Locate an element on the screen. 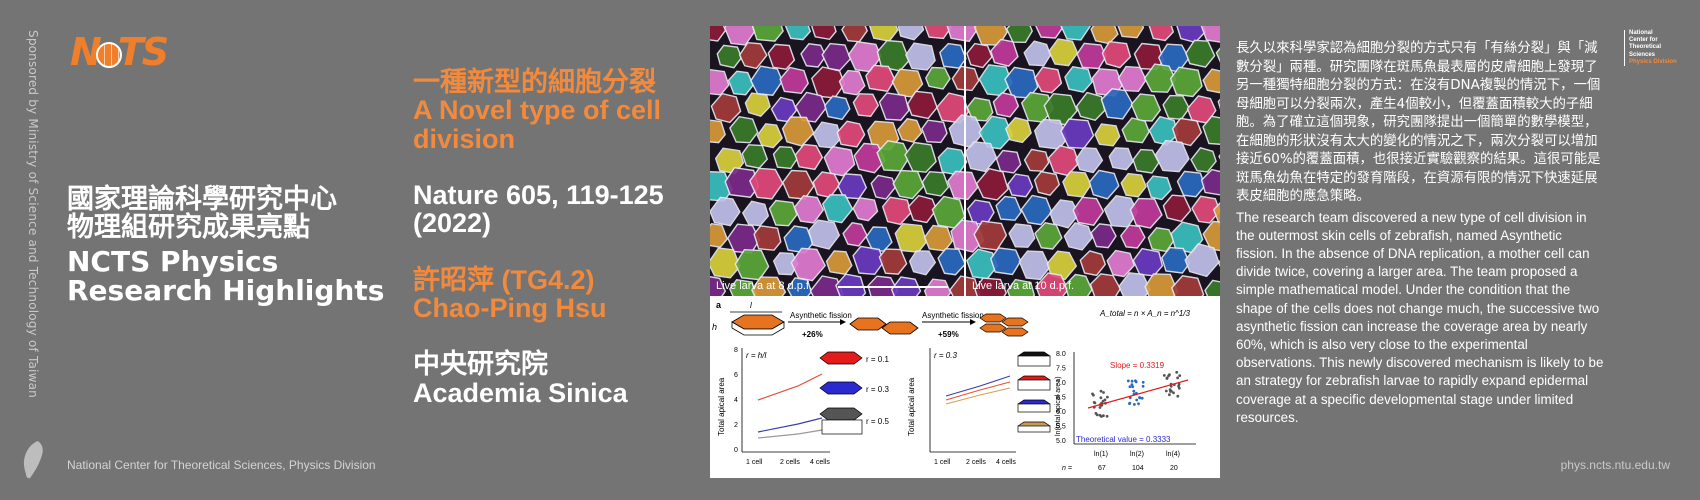  theoretical-label: Theoretical value = 0.3333 is located at coordinates (1123, 439).